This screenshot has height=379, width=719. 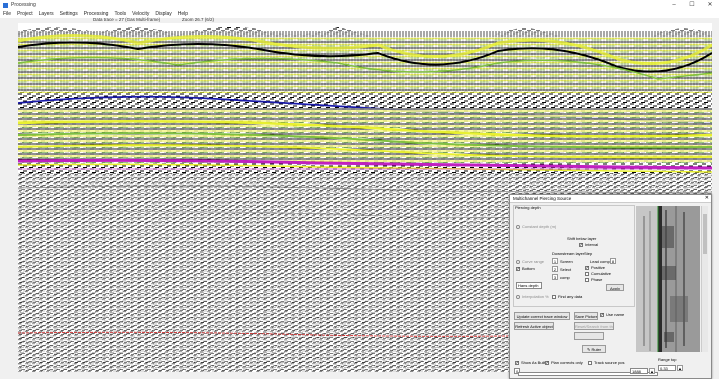 I want to click on find-any-data-label: Find any data, so click(x=570, y=296).